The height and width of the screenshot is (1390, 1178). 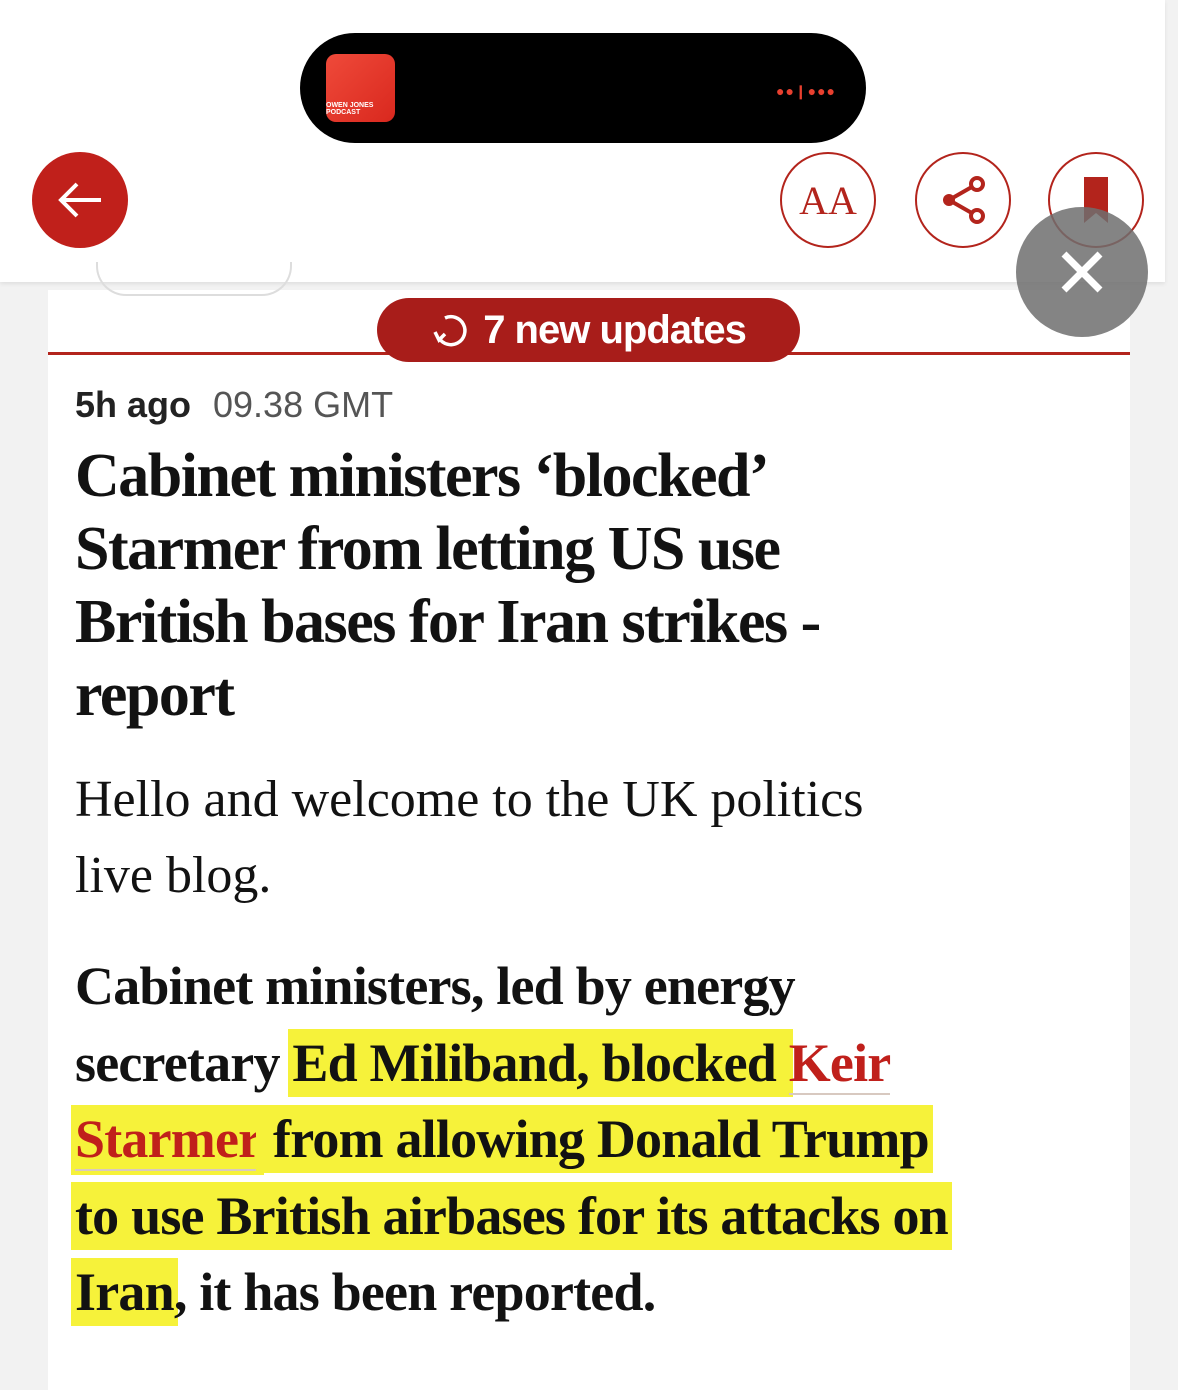 I want to click on para-line: Cabinet ministers, led by energy, so click(x=435, y=986).